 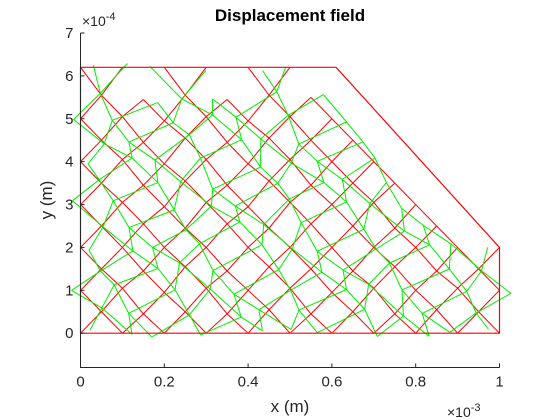 What do you see at coordinates (464, 411) in the screenshot?
I see `x-exponent-label: ×10⁻³` at bounding box center [464, 411].